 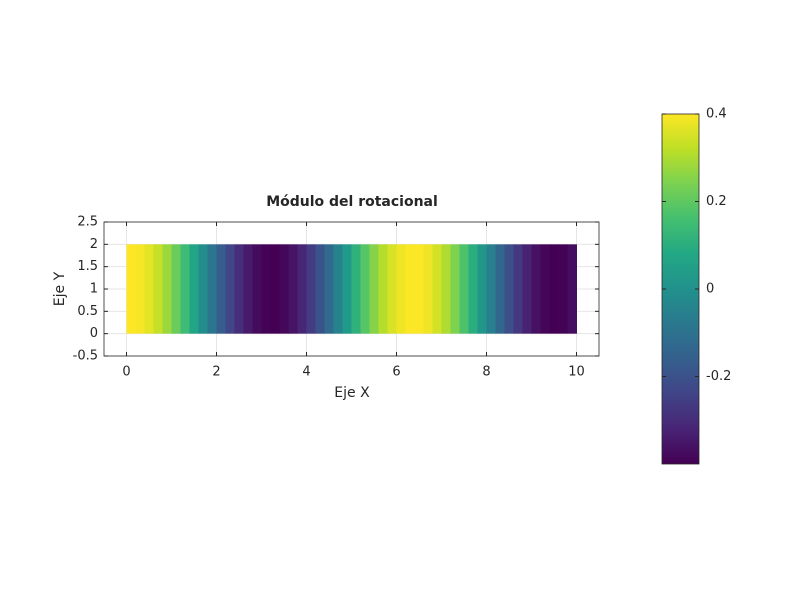 I want to click on x-tick-label: 2, so click(x=216, y=372).